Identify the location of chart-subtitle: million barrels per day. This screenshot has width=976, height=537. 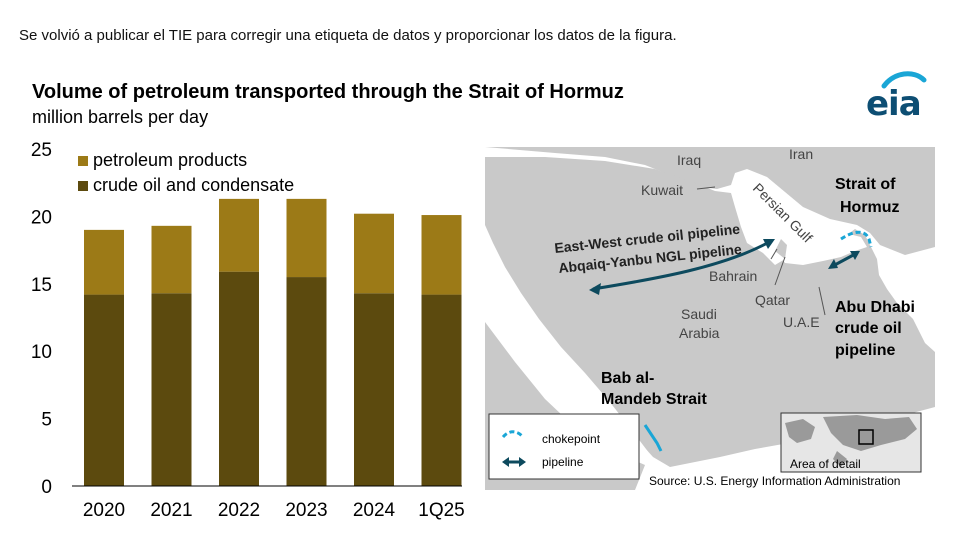
(120, 117).